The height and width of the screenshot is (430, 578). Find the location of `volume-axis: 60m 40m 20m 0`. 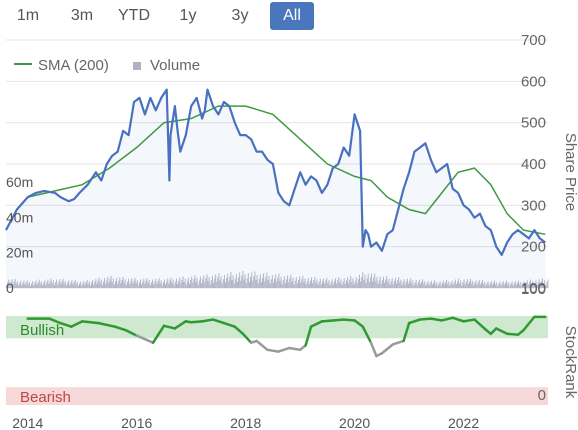

volume-axis: 60m 40m 20m 0 is located at coordinates (19, 235).